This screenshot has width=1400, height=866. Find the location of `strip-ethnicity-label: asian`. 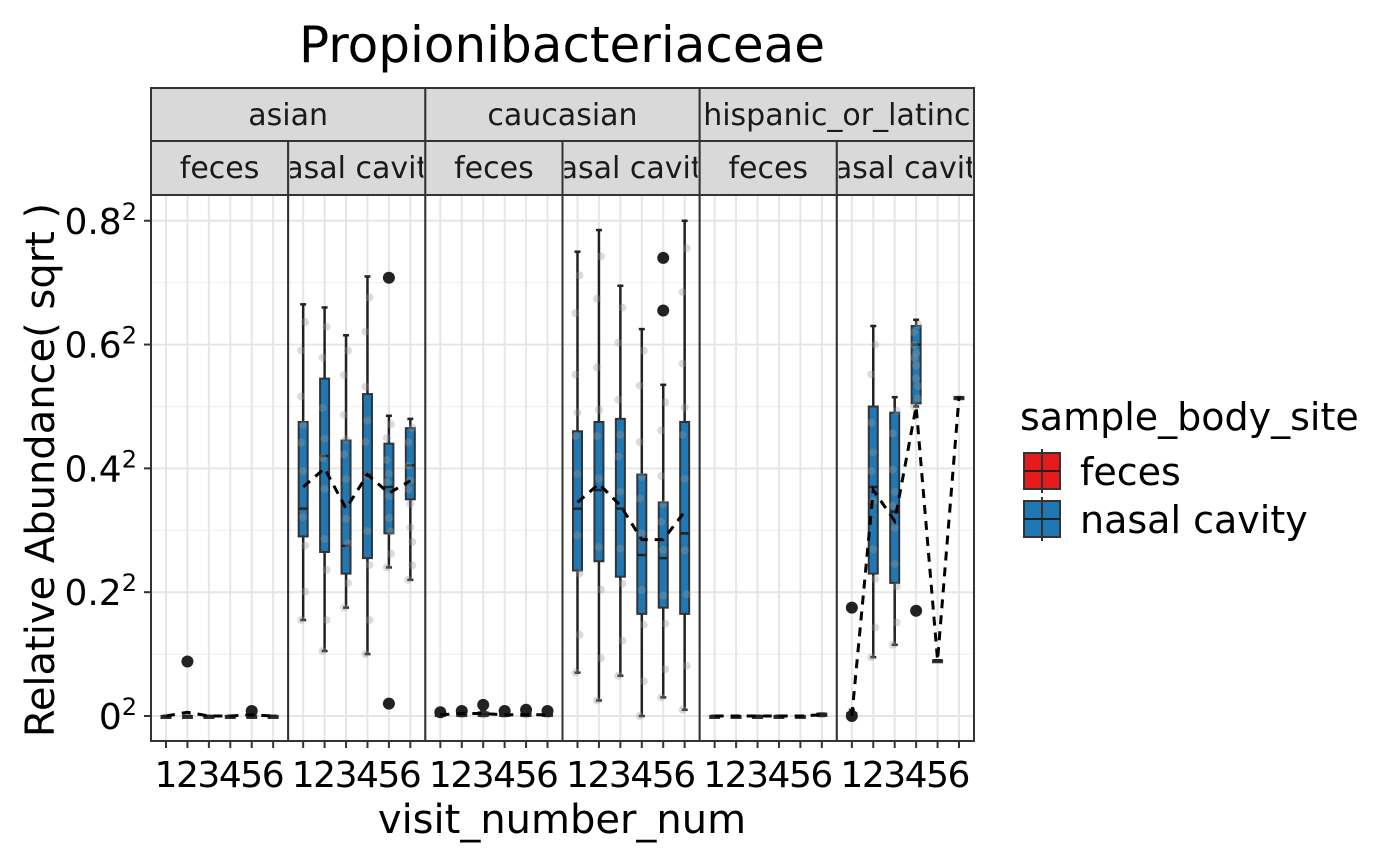

strip-ethnicity-label: asian is located at coordinates (288, 115).